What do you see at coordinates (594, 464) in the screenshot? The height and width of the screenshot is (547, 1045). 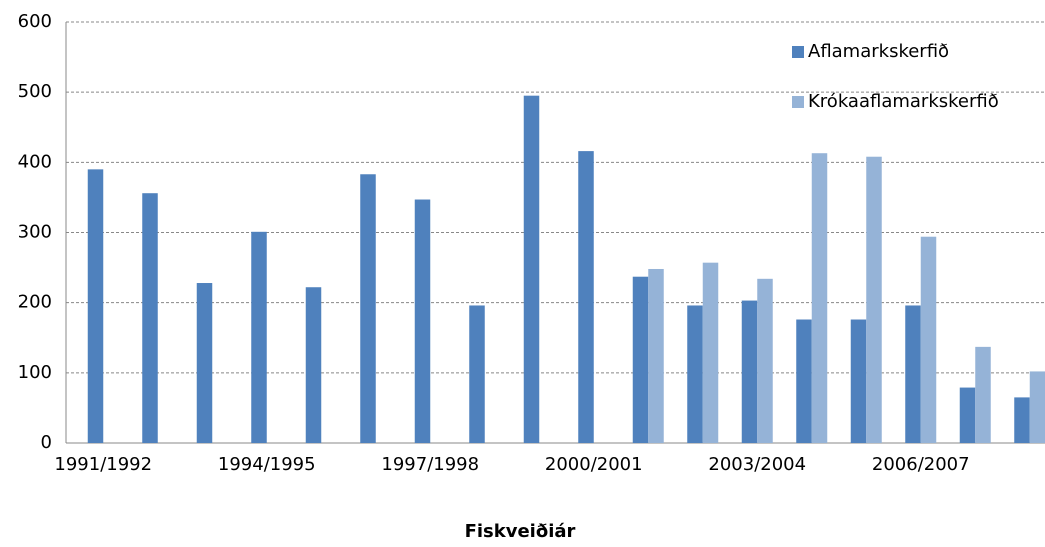 I see `x-tick-label: 2000/2001` at bounding box center [594, 464].